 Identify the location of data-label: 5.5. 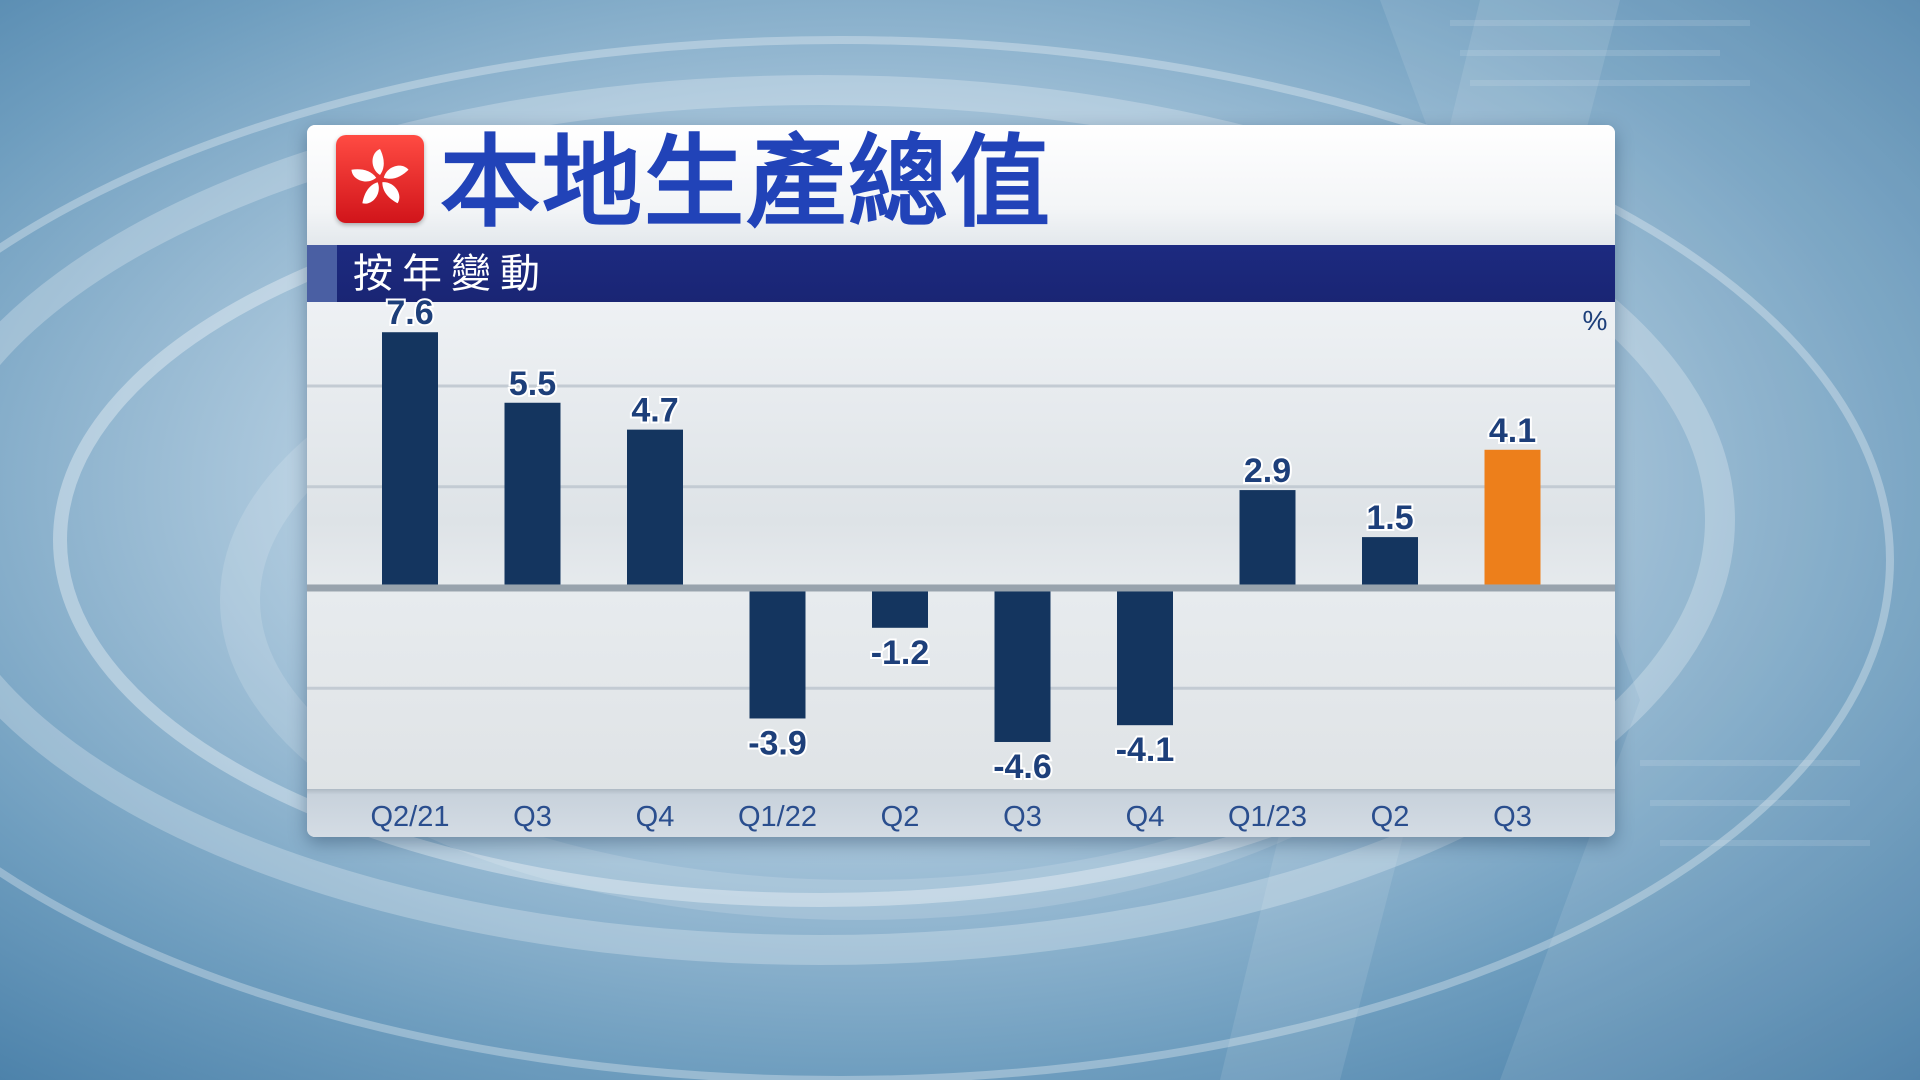
(532, 384).